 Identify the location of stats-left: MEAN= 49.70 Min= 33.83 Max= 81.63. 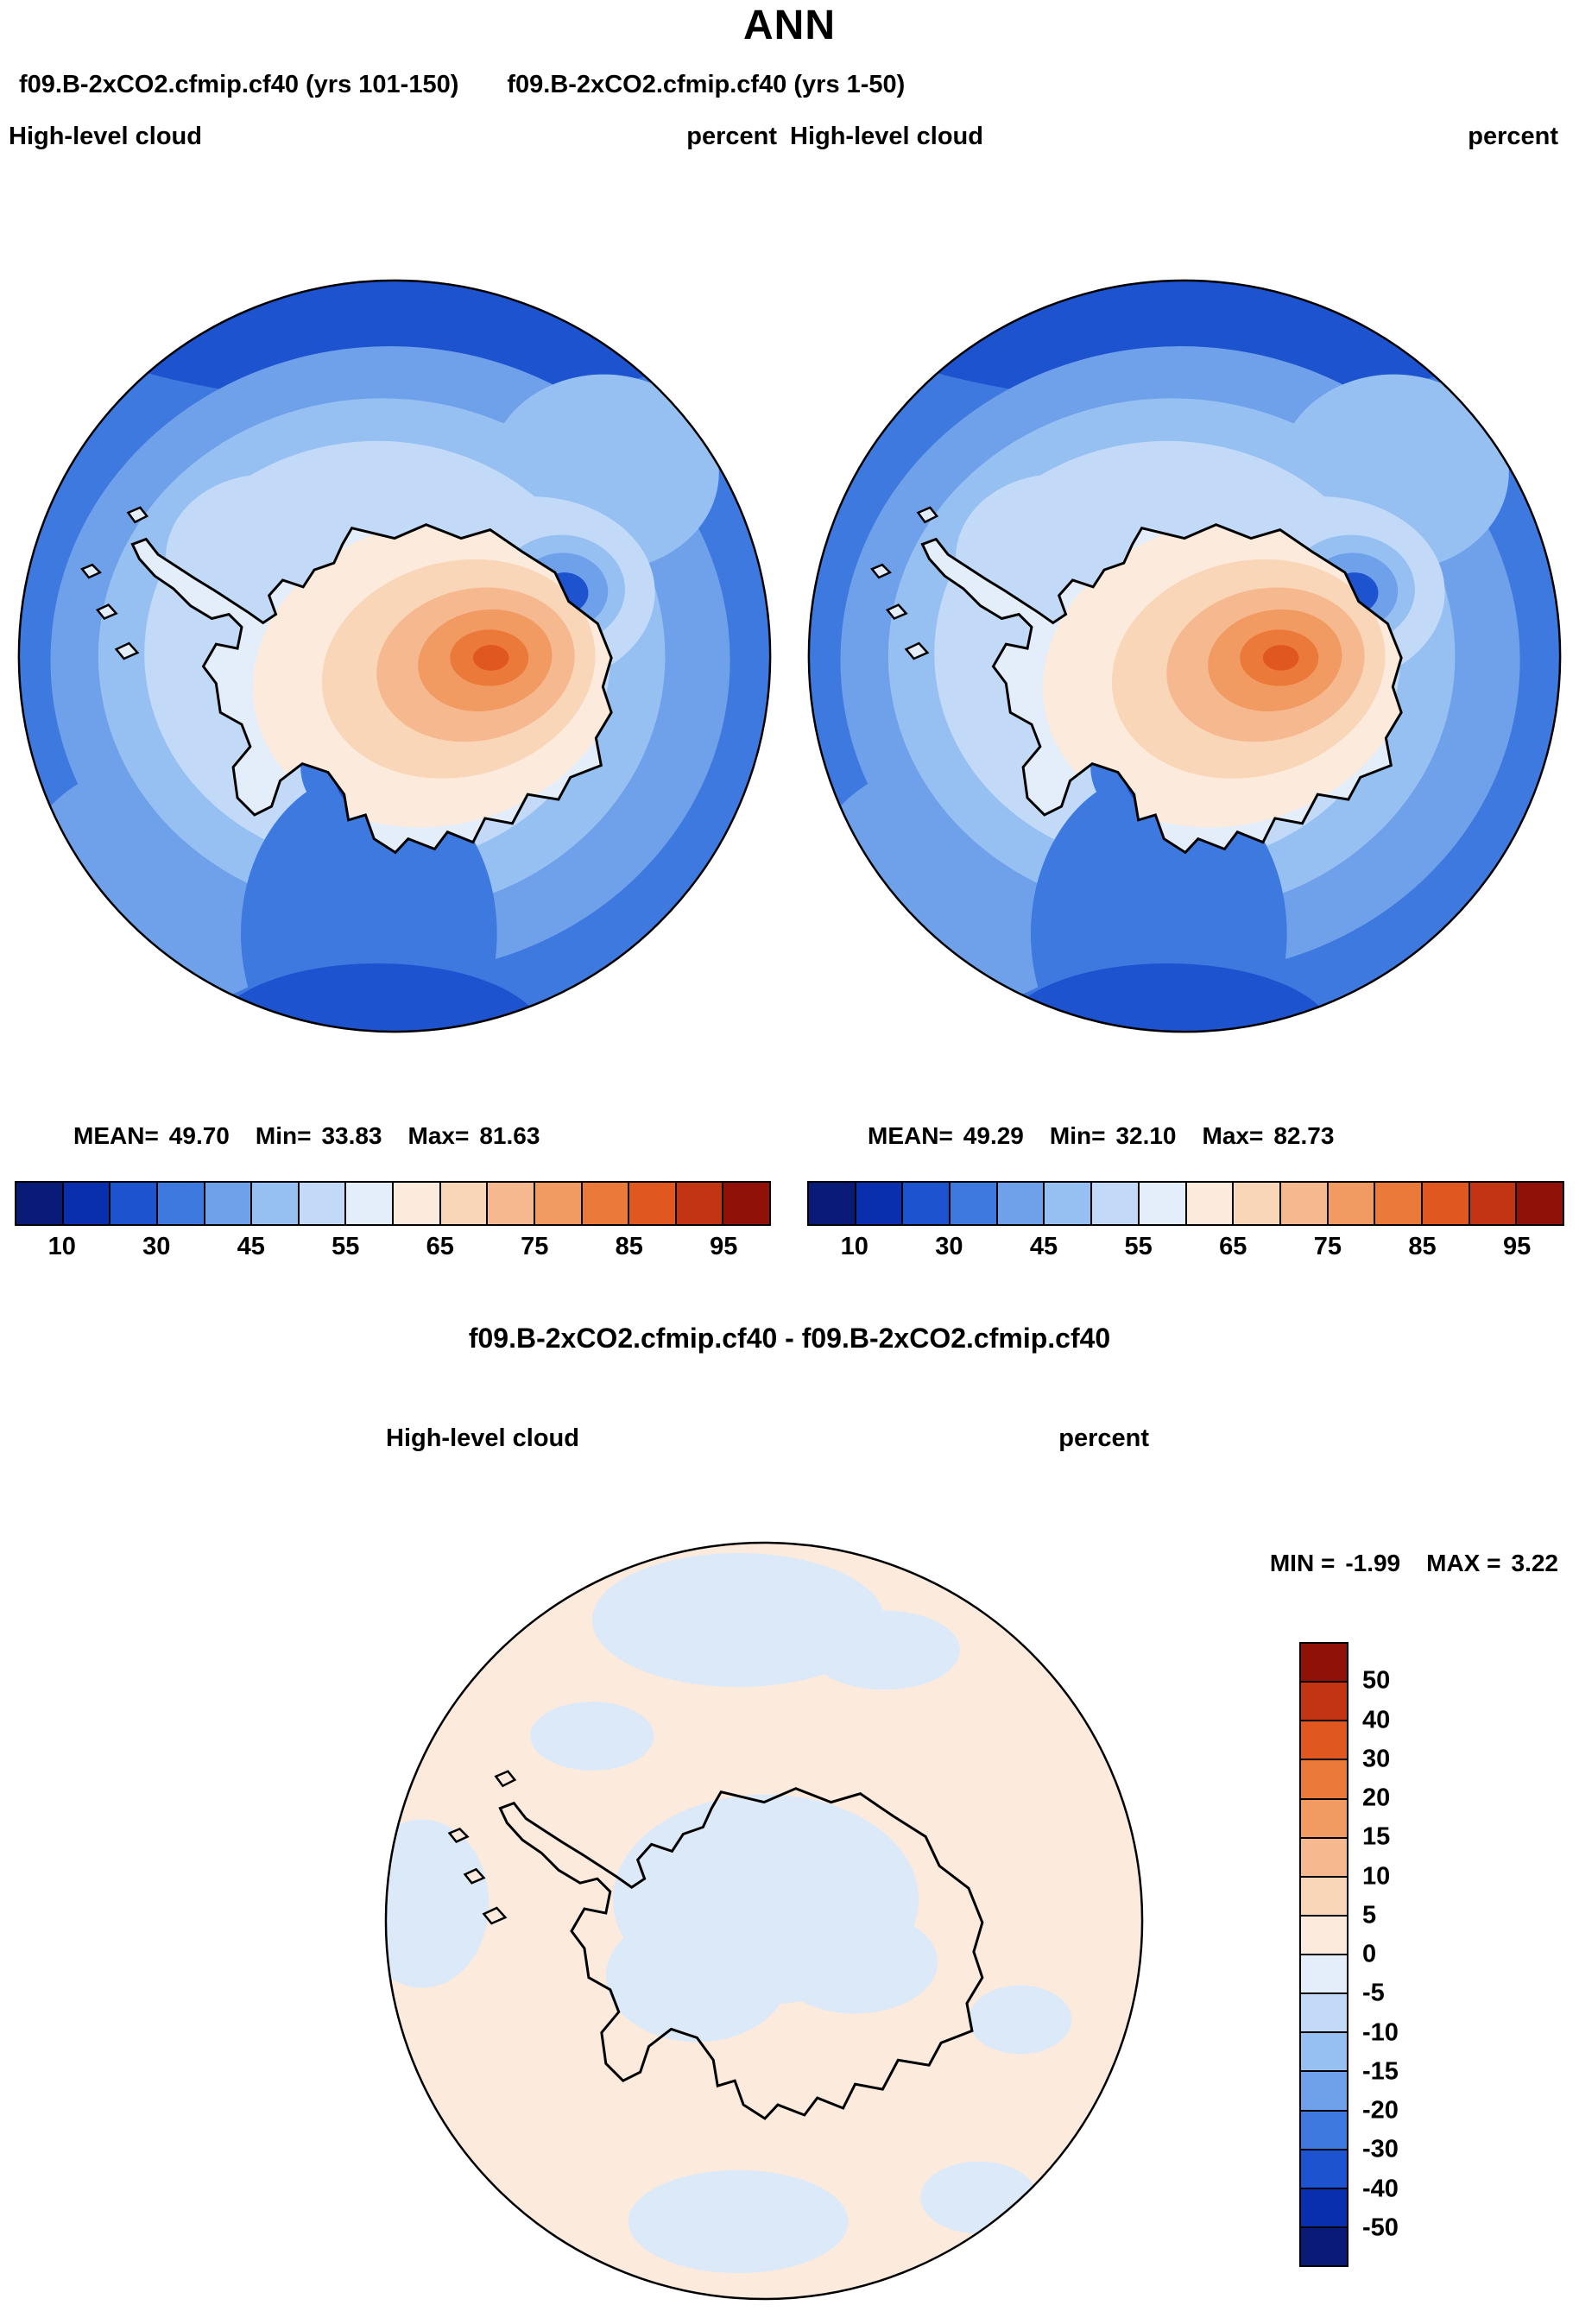
(307, 1136).